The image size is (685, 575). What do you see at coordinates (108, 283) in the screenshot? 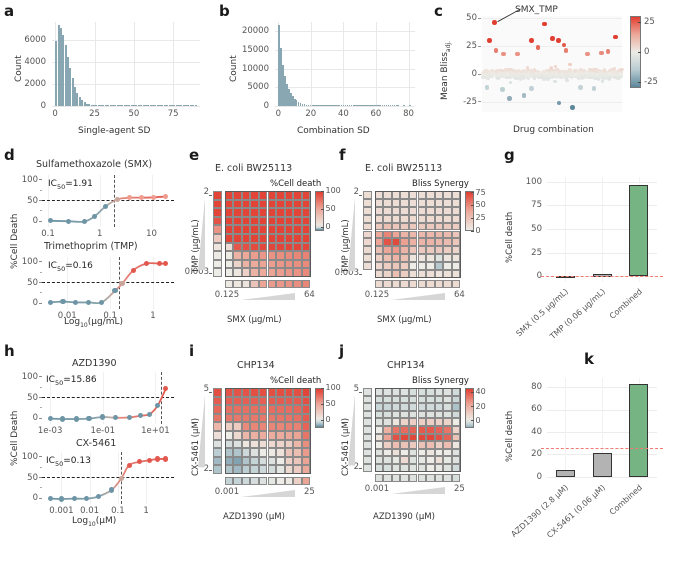
I see `half-max-line` at bounding box center [108, 283].